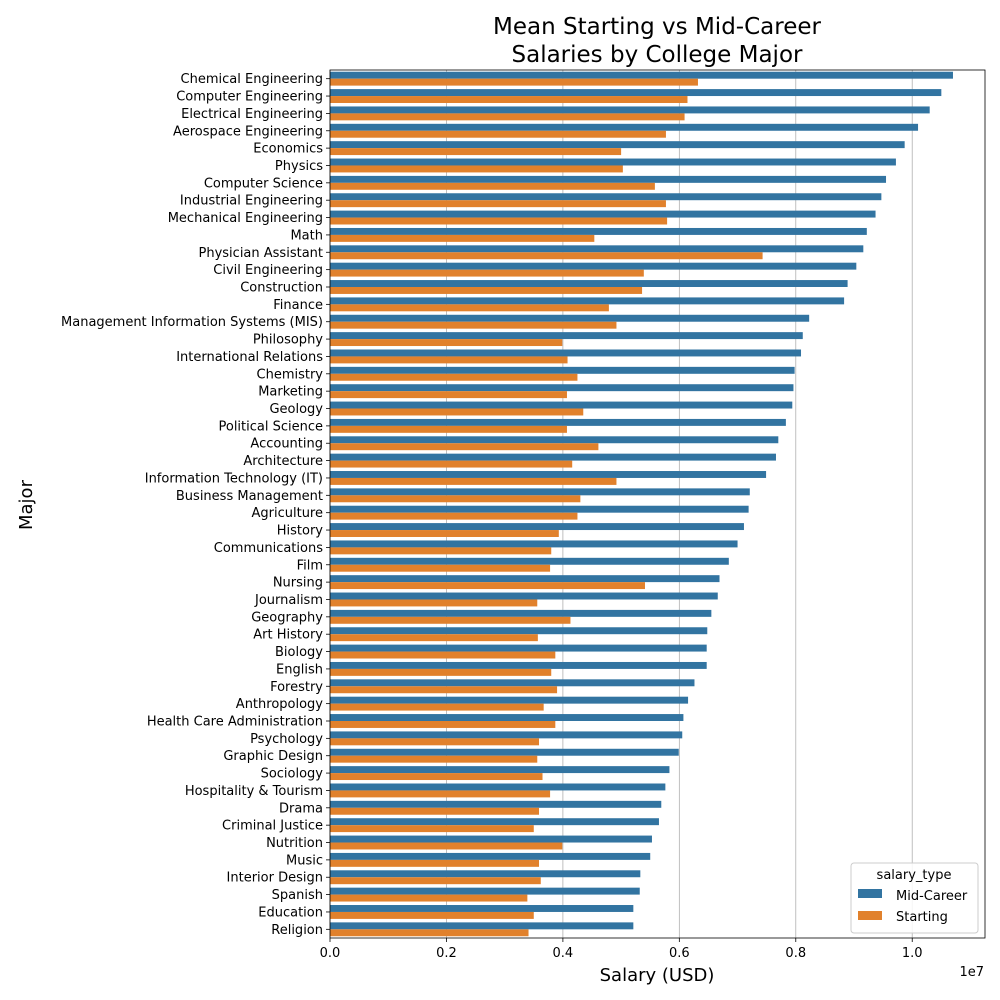 This screenshot has height=1000, width=1000. What do you see at coordinates (613, 162) in the screenshot?
I see `bar-mid-career-physics` at bounding box center [613, 162].